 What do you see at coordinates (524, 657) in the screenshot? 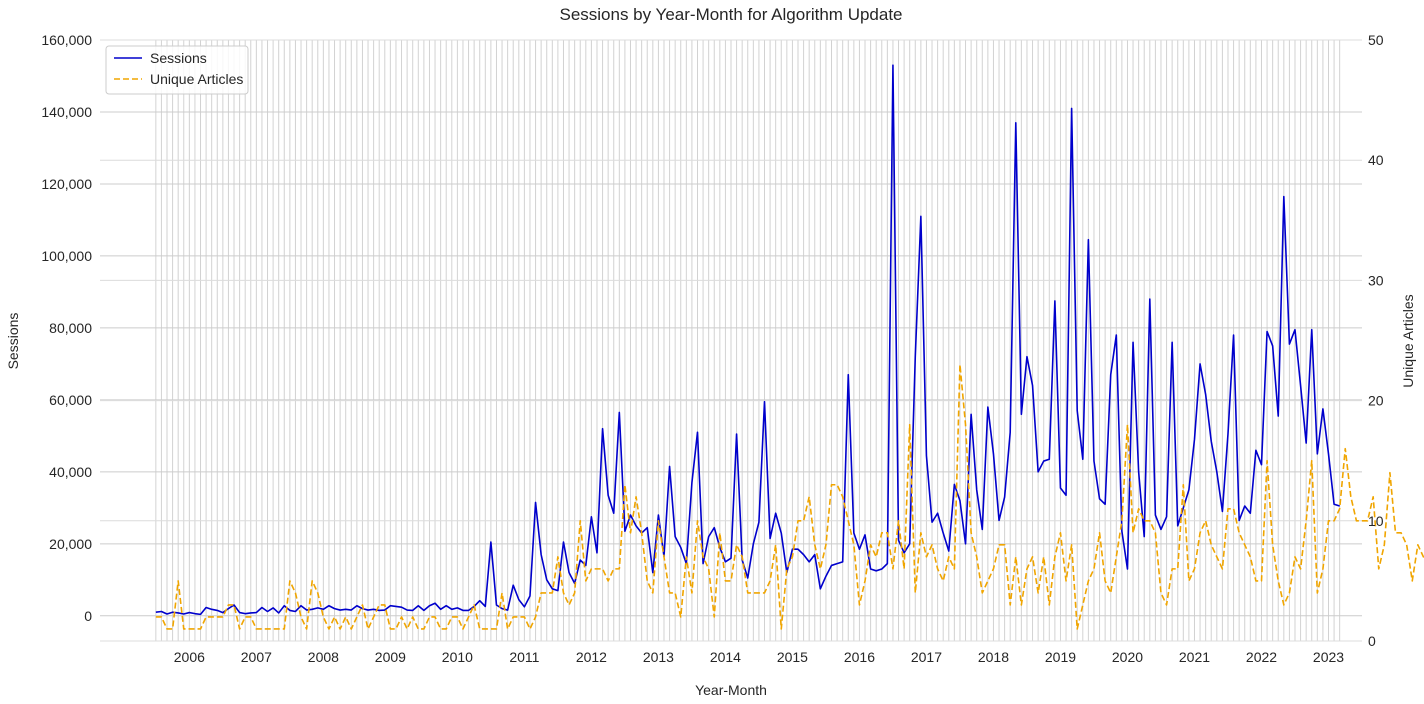
I see `x-tick-label: 2011` at bounding box center [524, 657].